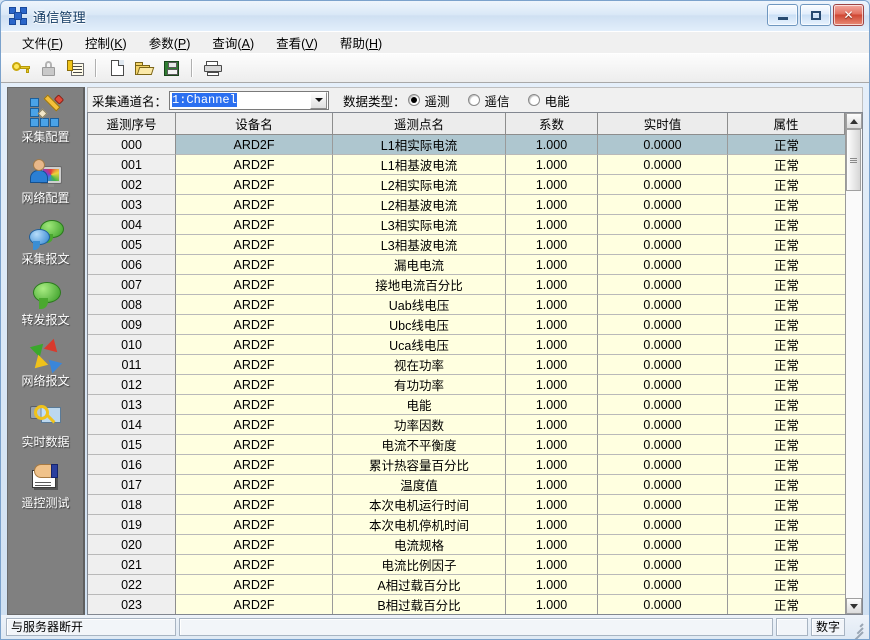 The height and width of the screenshot is (640, 870). Describe the element at coordinates (289, 44) in the screenshot. I see `menu-label: 查看` at that location.